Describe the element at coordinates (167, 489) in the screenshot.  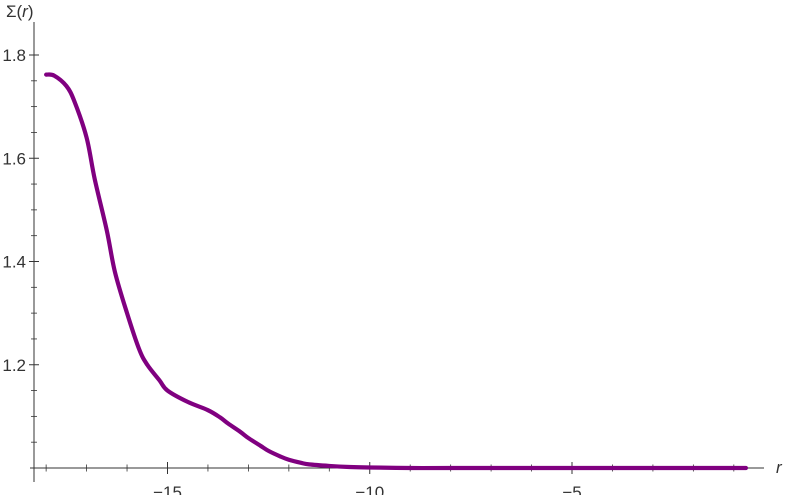
I see `x-tick-label: −15` at that location.